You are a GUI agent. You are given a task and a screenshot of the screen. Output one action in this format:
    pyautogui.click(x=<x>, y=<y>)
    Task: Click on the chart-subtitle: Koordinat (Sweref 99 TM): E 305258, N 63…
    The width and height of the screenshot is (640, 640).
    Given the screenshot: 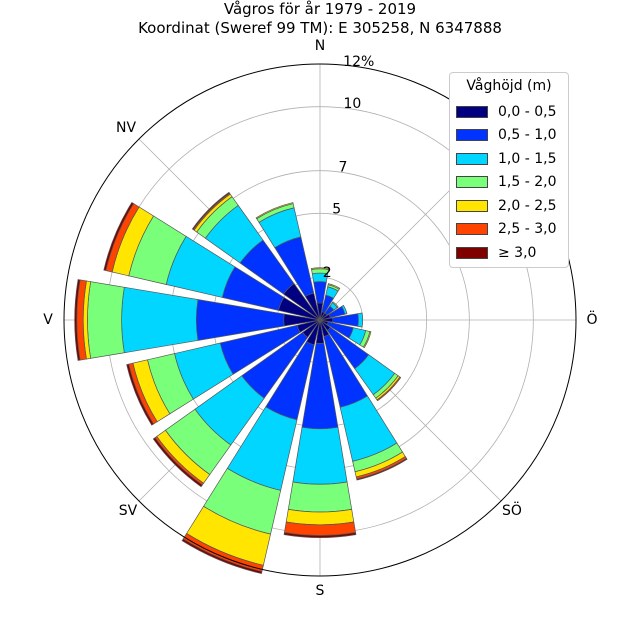 What is the action you would take?
    pyautogui.click(x=320, y=28)
    